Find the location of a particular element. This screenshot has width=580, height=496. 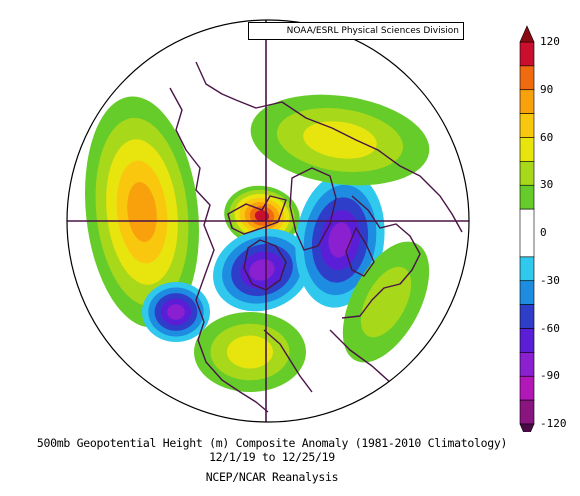

colorbar-tick-label: -90 is located at coordinates (550, 376).